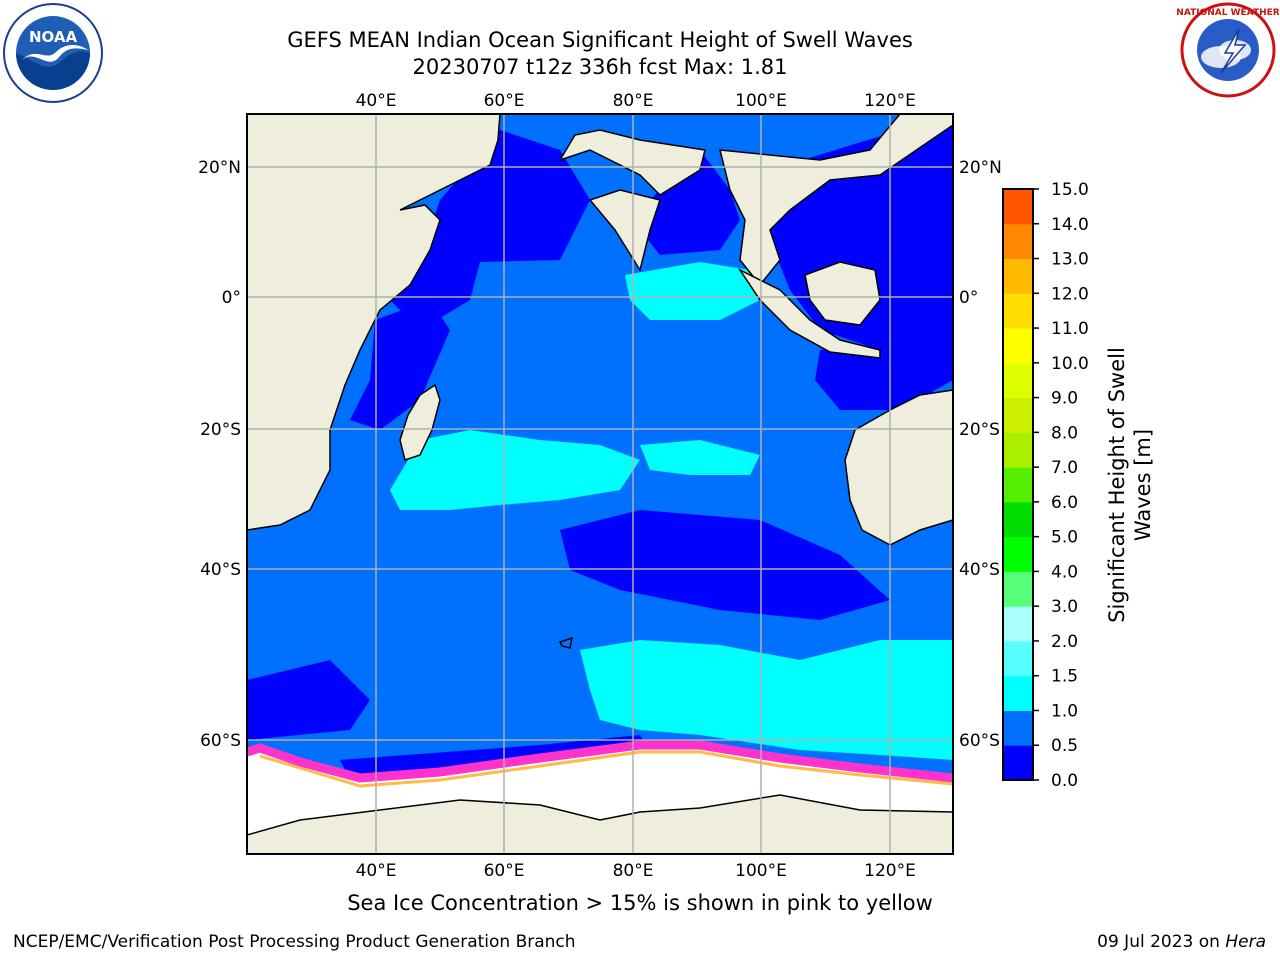 This screenshot has width=1280, height=960. I want to click on colorbar-tick-label: 12.0, so click(1070, 294).